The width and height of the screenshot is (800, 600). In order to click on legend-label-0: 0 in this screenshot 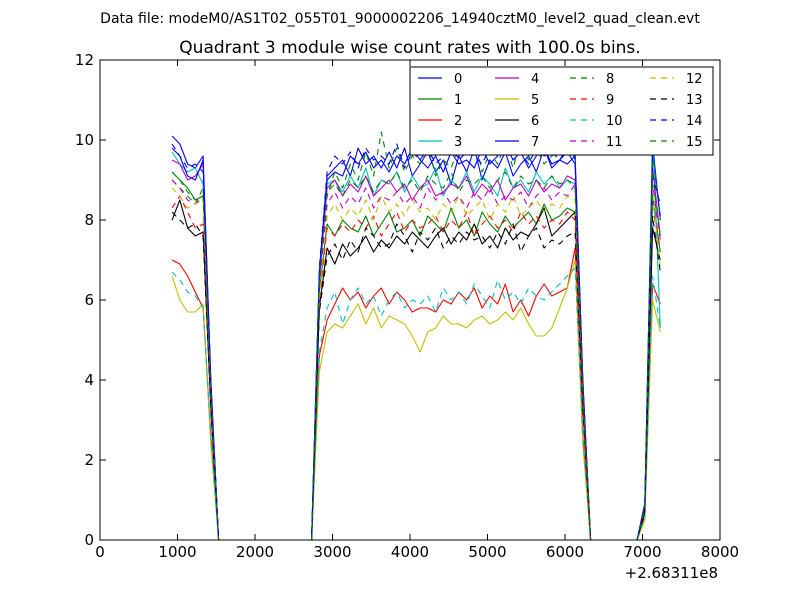, I will do `click(458, 79)`.